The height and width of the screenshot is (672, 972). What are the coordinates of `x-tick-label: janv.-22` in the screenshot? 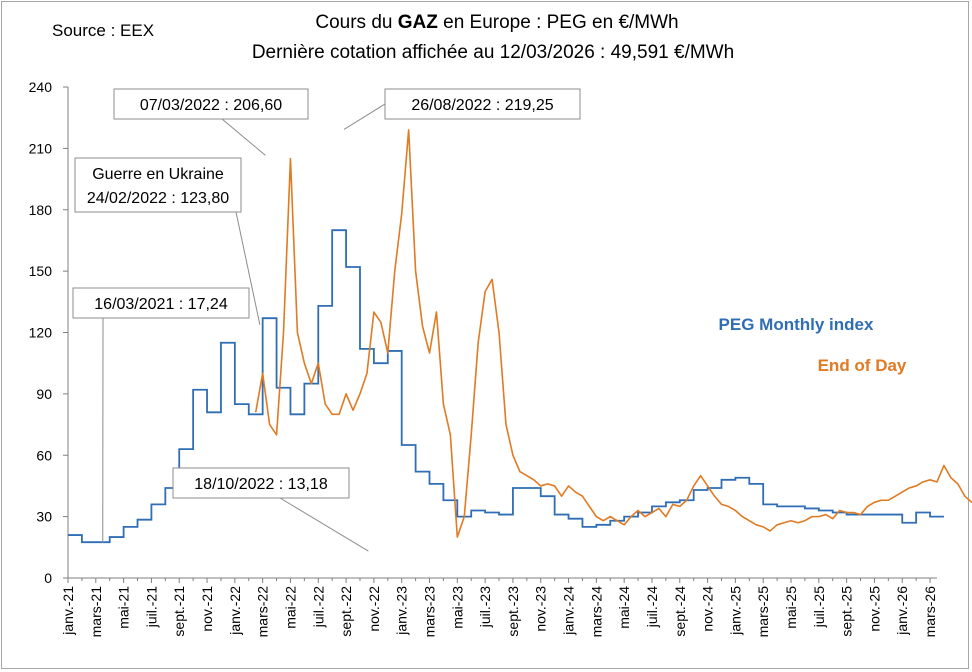 It's located at (235, 611).